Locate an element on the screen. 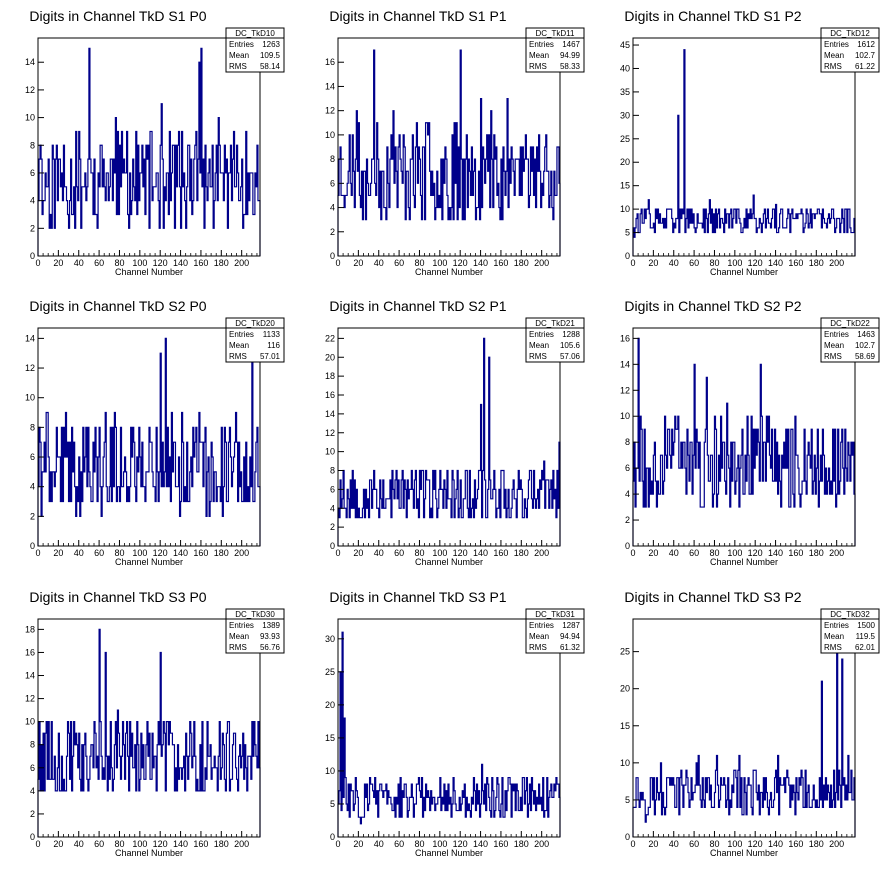 Image resolution: width=896 pixels, height=872 pixels. stats-value: 116 is located at coordinates (273, 345).